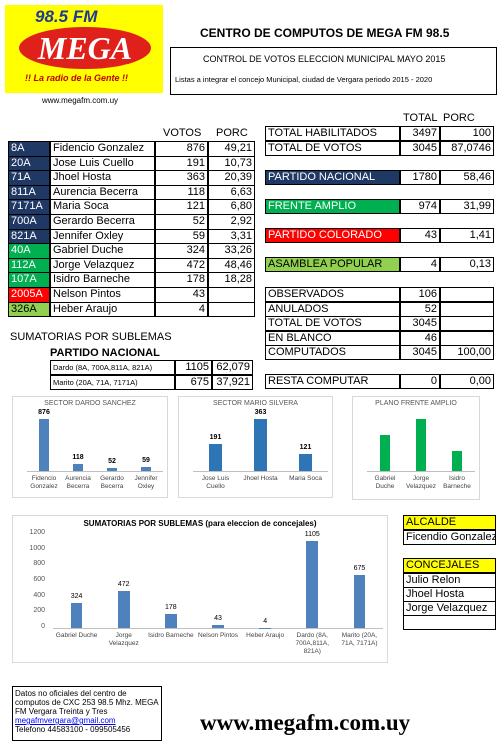  I want to click on candidate-name: Nelson Pintos, so click(102, 295).